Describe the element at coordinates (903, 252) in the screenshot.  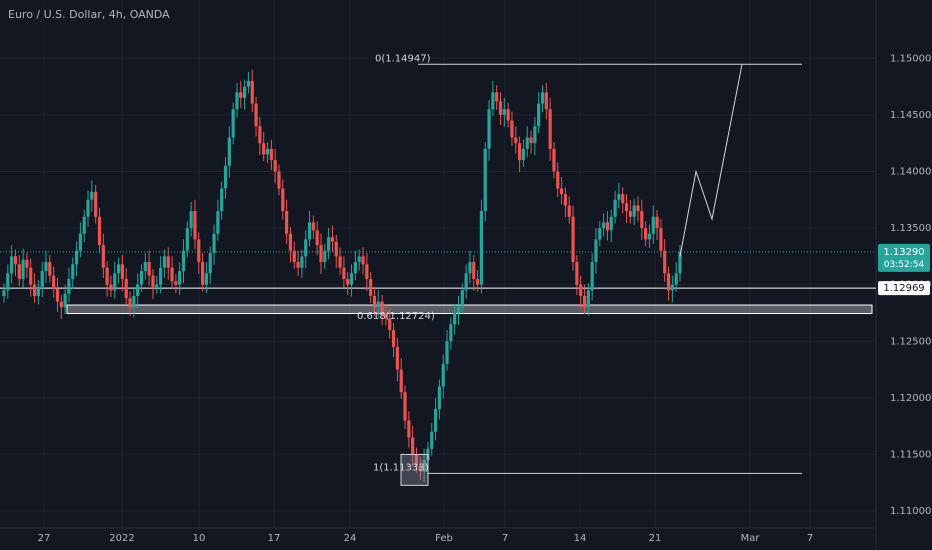
I see `current-price-label: 1.13290` at that location.